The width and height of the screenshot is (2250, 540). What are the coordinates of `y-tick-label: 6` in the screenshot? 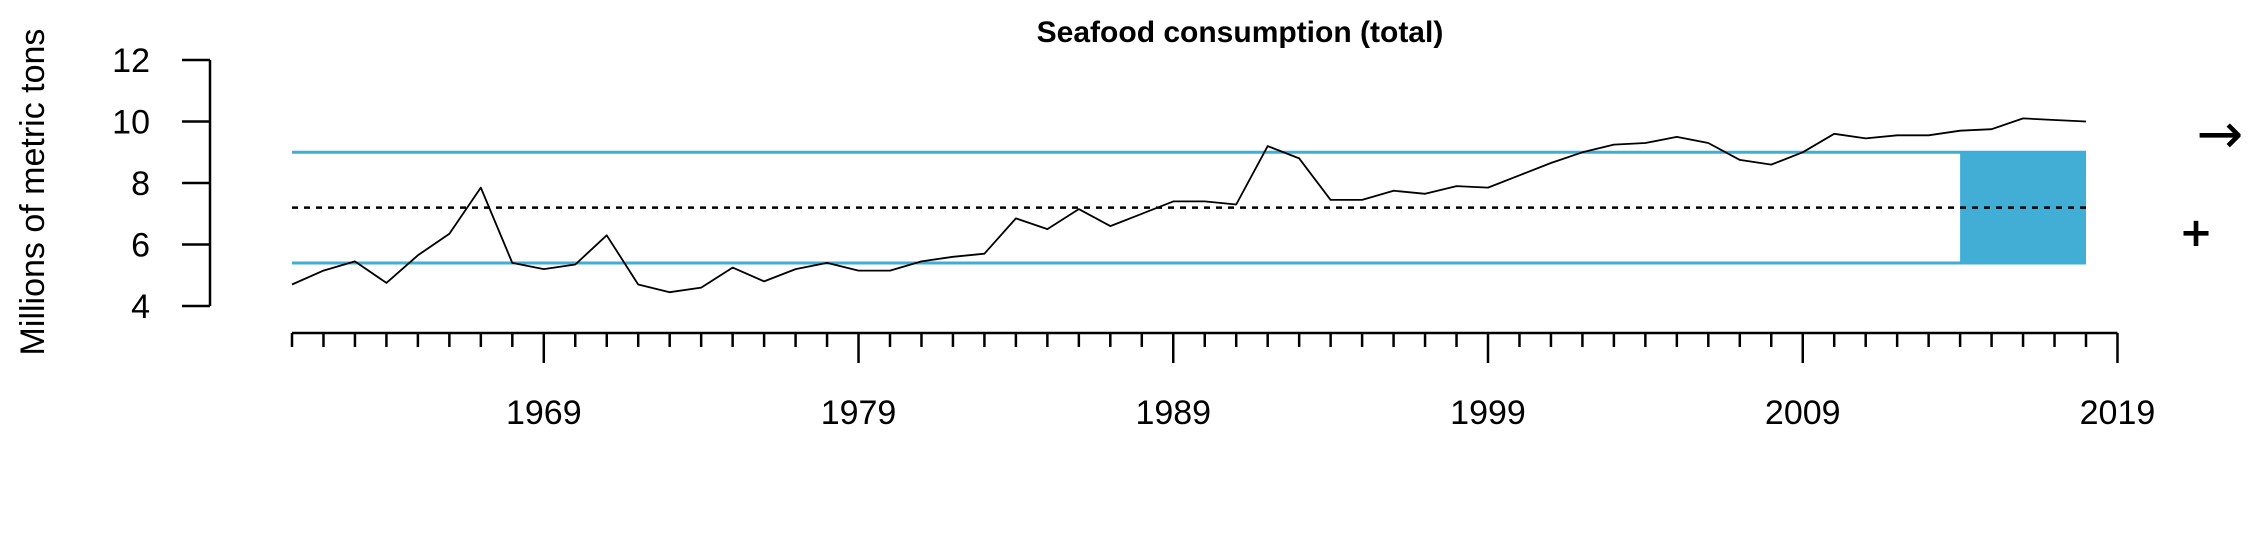 It's located at (140, 246).